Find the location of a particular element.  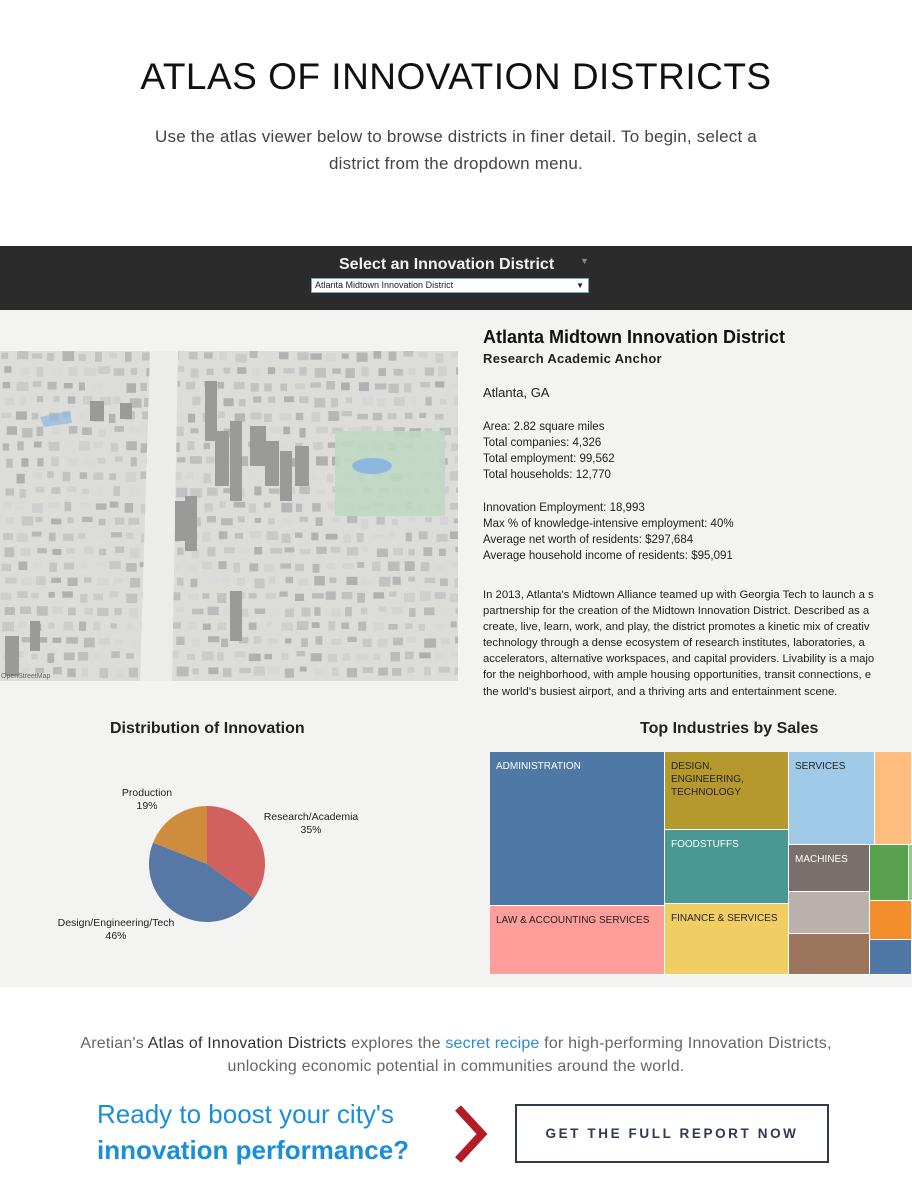

treemap-cell-administration: ADMINISTRATION is located at coordinates (577, 829).